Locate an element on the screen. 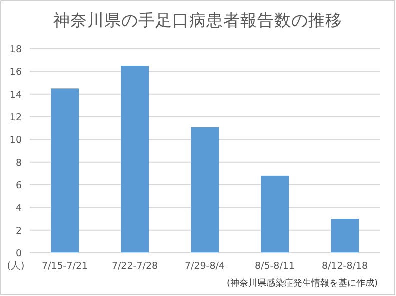 The width and height of the screenshot is (396, 296). y-tick-label: 4 is located at coordinates (19, 208).